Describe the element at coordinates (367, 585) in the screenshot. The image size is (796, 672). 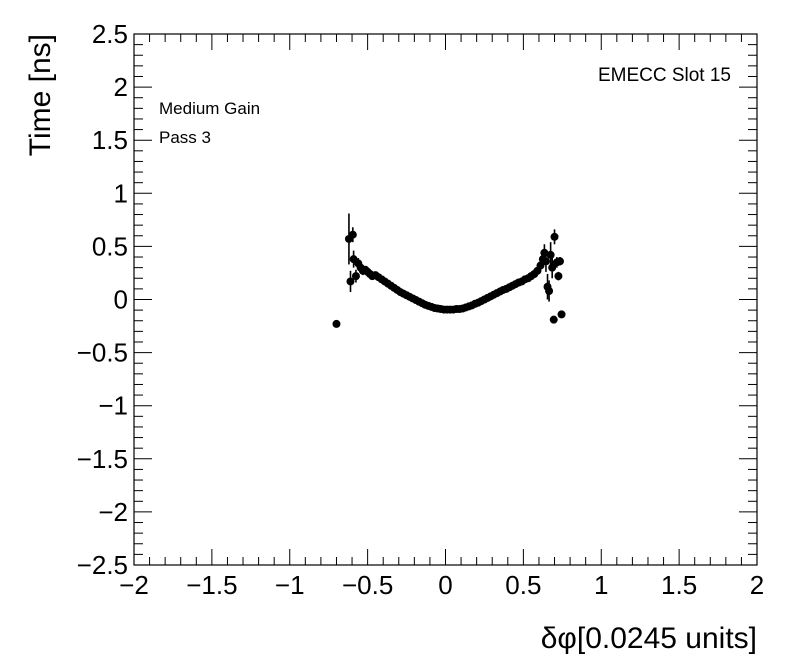
I see `x-tick-label: −0.5` at that location.